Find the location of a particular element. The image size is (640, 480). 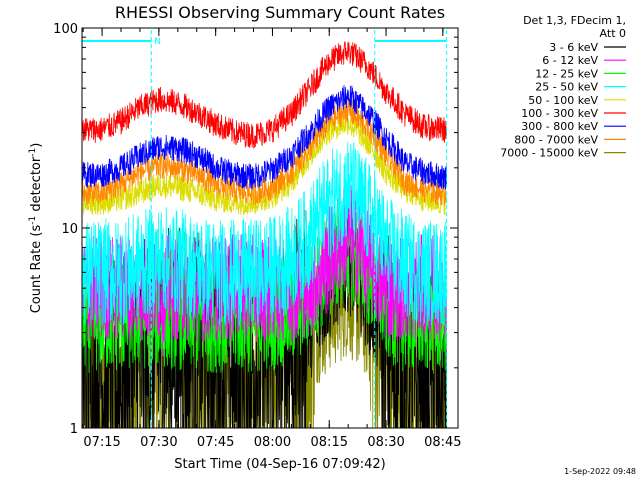

y-axis-label: Count Rate (s-1 detector-1) is located at coordinates (36, 228).